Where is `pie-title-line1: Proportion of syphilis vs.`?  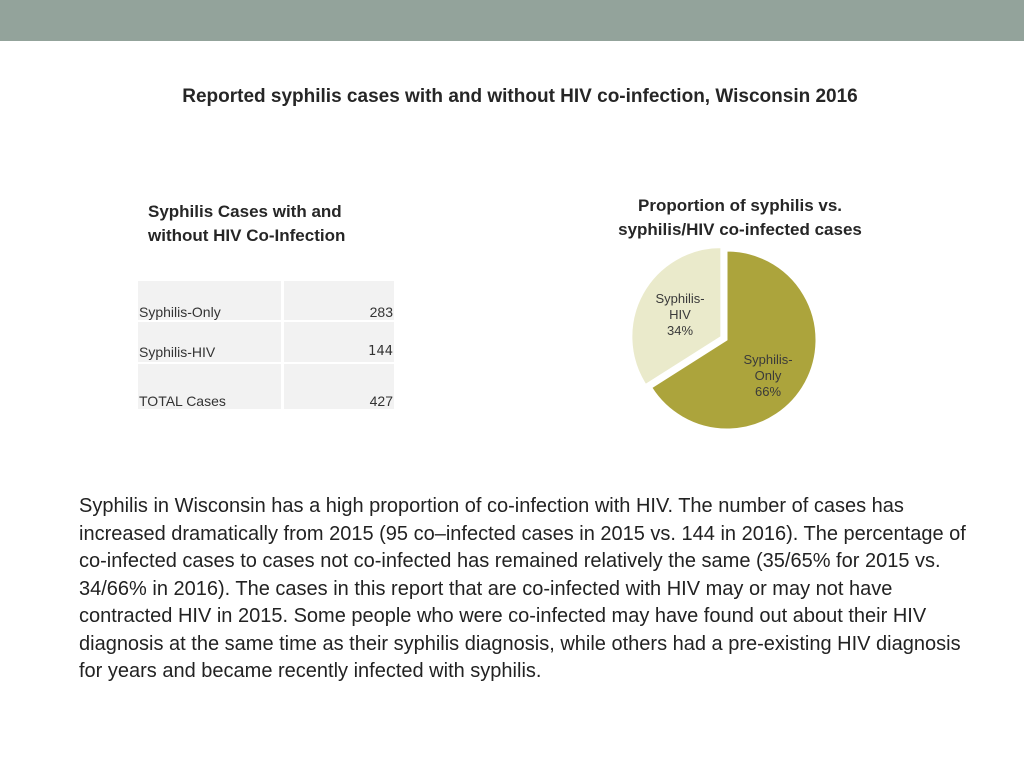 pie-title-line1: Proportion of syphilis vs. is located at coordinates (740, 205).